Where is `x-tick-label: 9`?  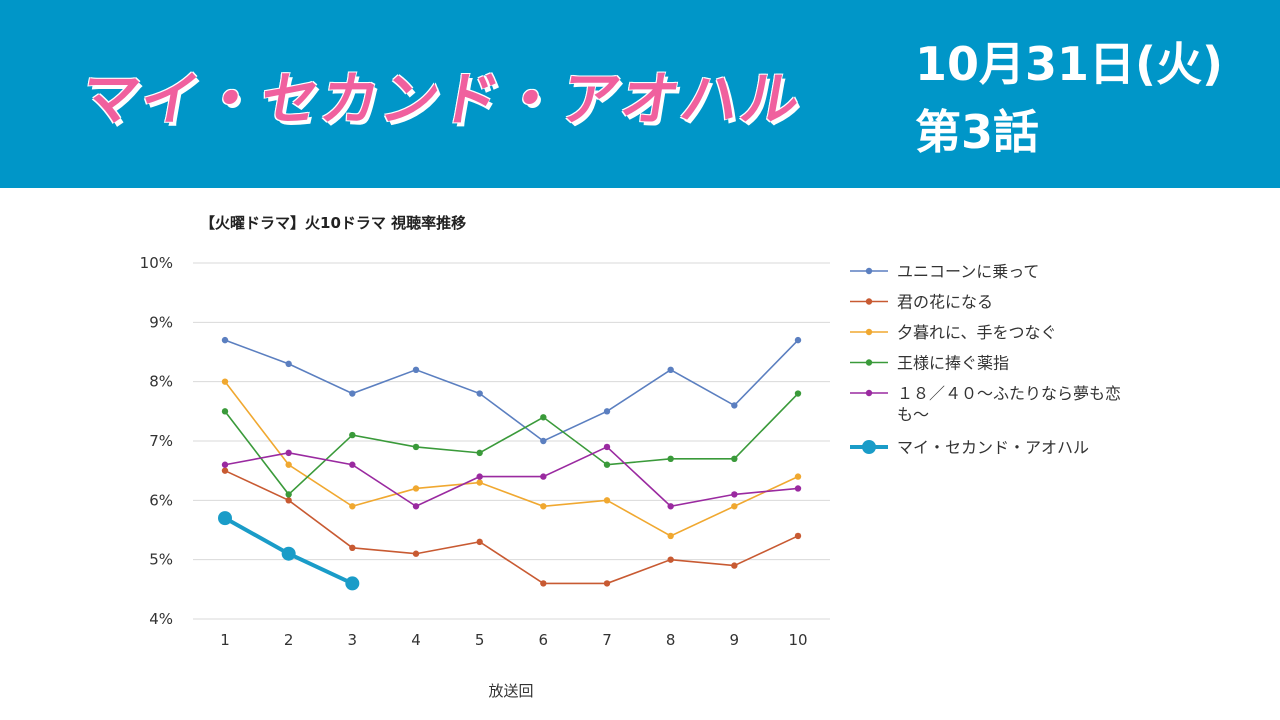
x-tick-label: 9 is located at coordinates (735, 640).